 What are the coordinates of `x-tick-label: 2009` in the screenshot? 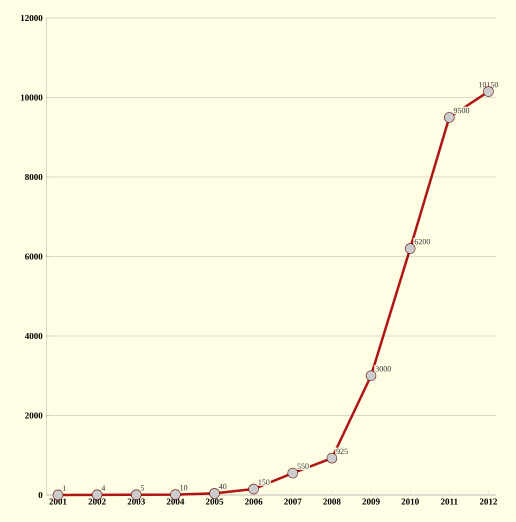 It's located at (371, 501).